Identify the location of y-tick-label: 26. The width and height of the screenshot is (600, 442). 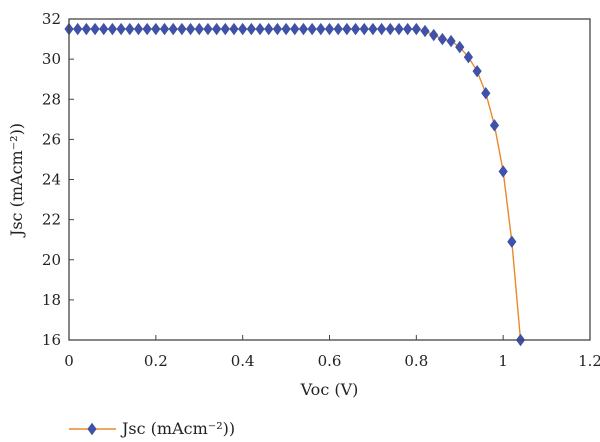
(51, 139).